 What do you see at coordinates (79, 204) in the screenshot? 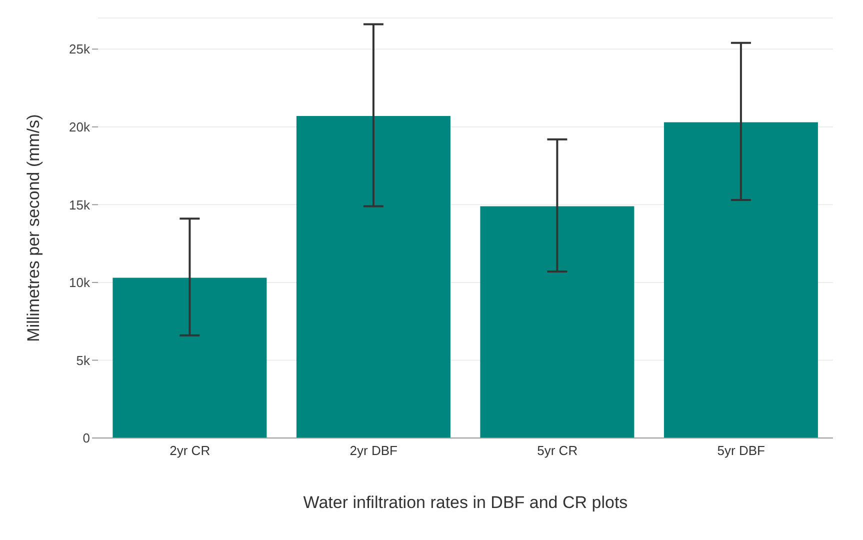
I see `y-tick-label: 15k` at bounding box center [79, 204].